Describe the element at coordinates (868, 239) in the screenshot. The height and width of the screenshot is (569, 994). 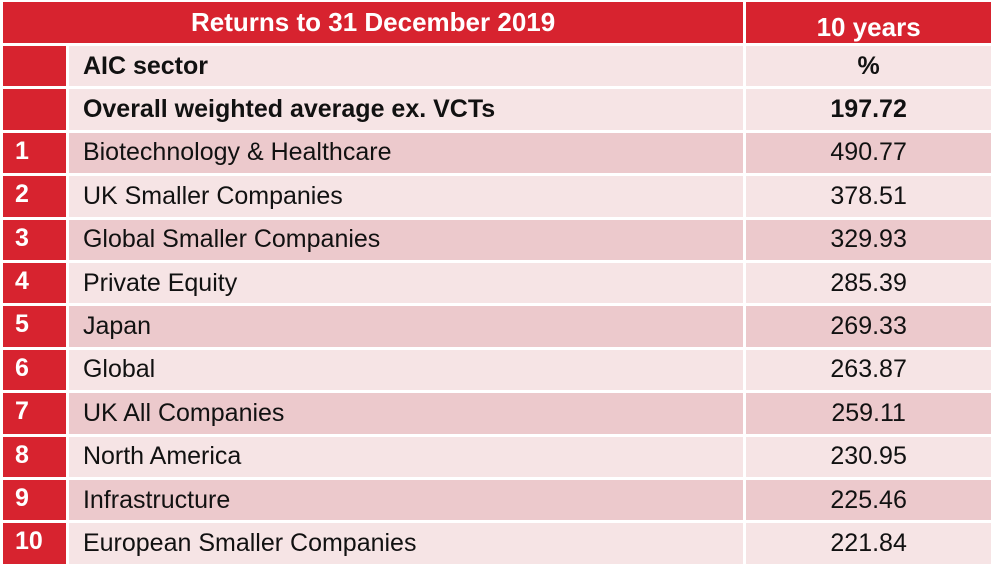
I see `value-cell: 329.93` at that location.